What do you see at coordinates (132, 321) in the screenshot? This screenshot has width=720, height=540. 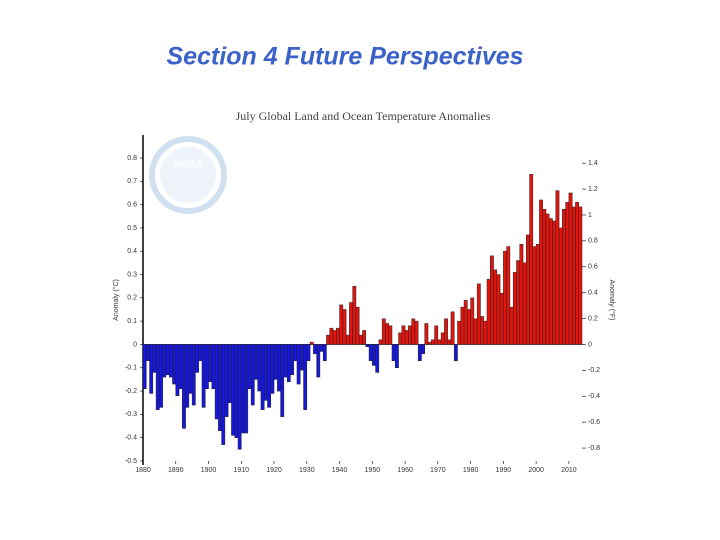 I see `y-tick-label: 0.1` at bounding box center [132, 321].